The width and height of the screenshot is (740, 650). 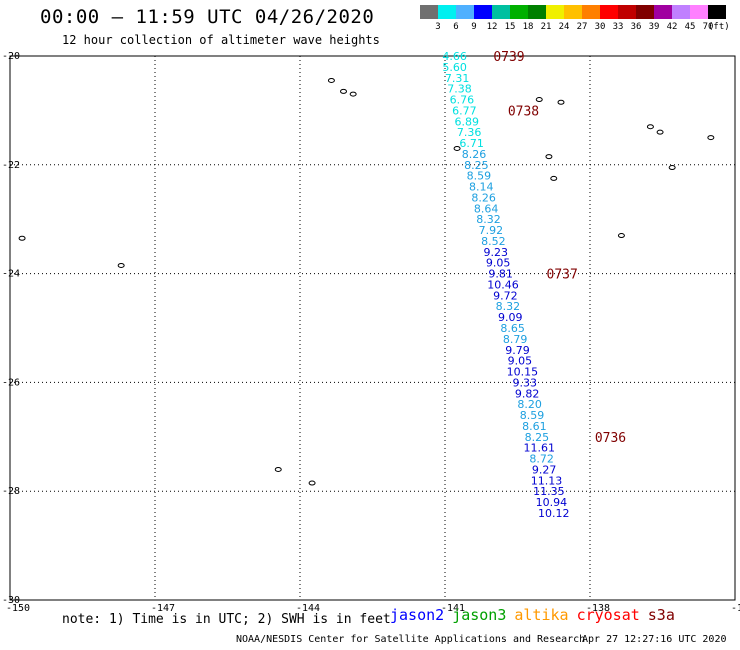 I want to click on color-scale-label: 15, so click(x=510, y=27).